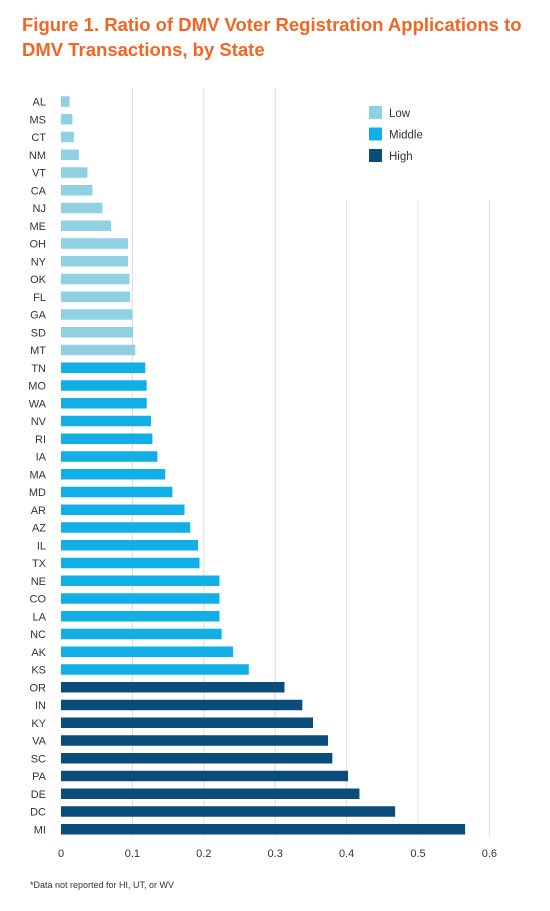 The width and height of the screenshot is (550, 911). Describe the element at coordinates (195, 740) in the screenshot. I see `bar-va` at that location.